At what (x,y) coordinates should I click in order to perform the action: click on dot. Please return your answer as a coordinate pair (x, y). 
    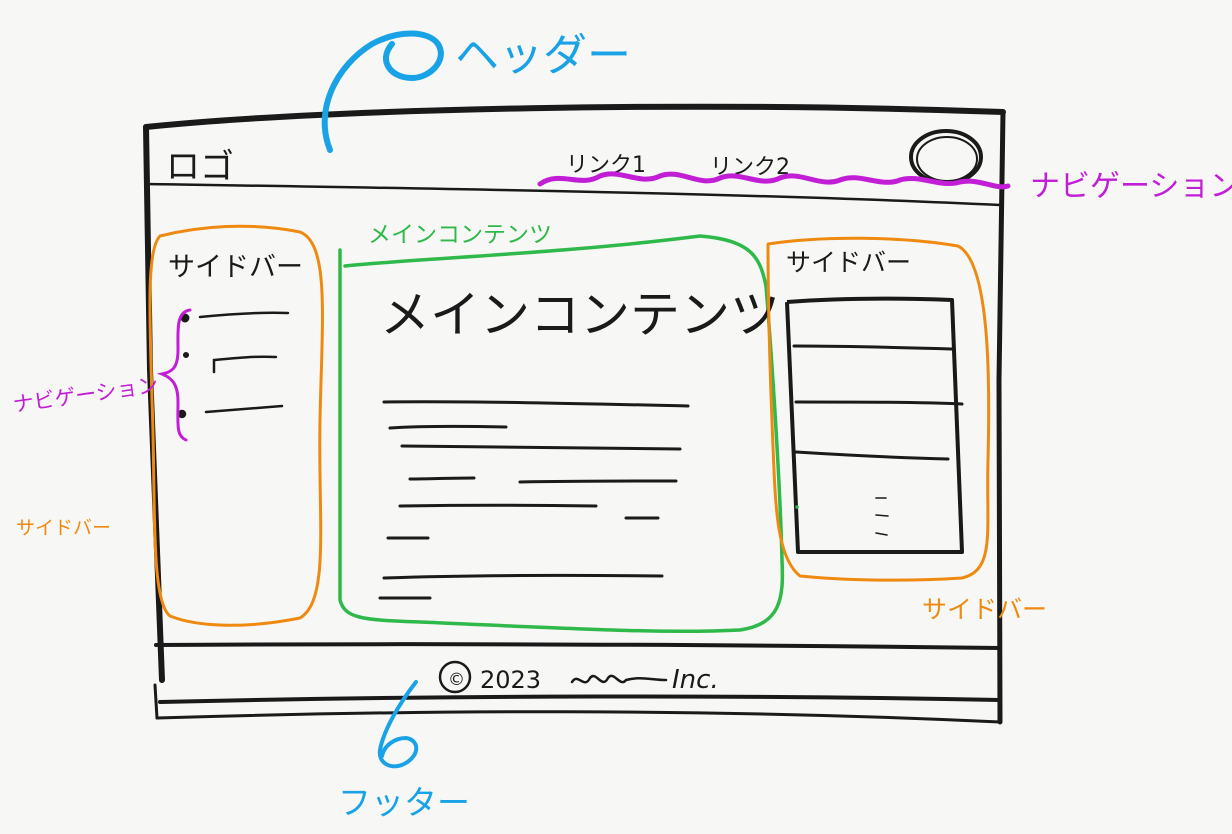
    Looking at the image, I should click on (797, 507).